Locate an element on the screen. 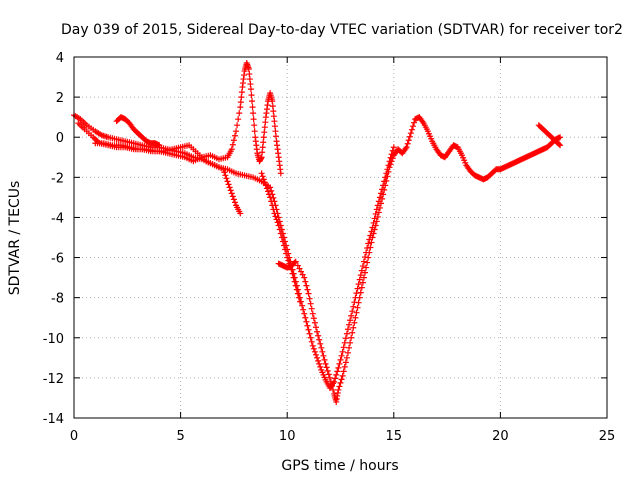  y-tick-label: 0 is located at coordinates (60, 138).